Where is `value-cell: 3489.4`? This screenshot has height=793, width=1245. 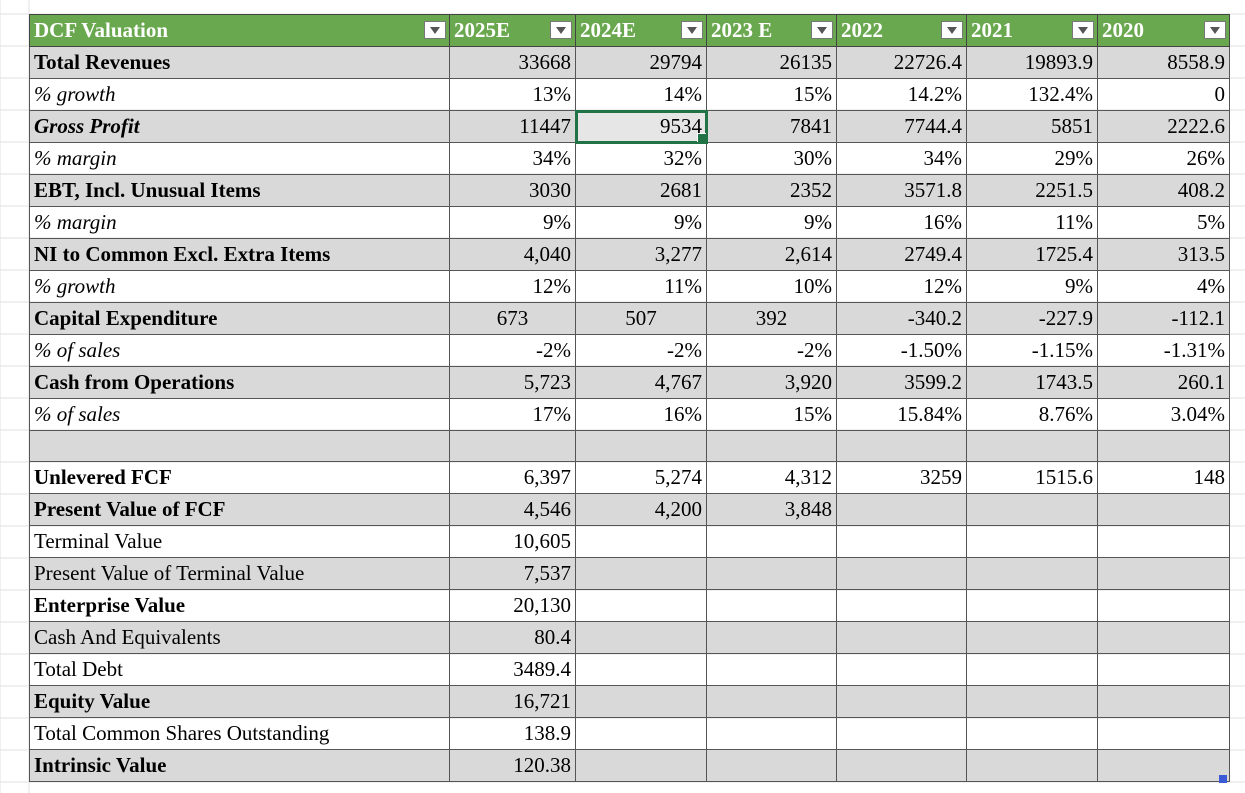
value-cell: 3489.4 is located at coordinates (512, 669).